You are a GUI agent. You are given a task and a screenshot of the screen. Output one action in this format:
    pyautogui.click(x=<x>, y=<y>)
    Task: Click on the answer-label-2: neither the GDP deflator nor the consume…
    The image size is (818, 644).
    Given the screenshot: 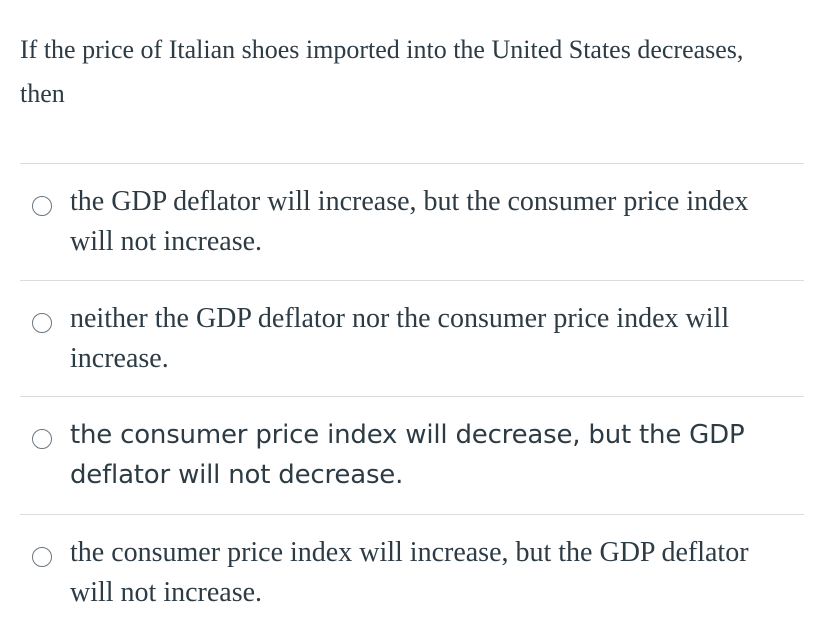 What is the action you would take?
    pyautogui.click(x=400, y=338)
    